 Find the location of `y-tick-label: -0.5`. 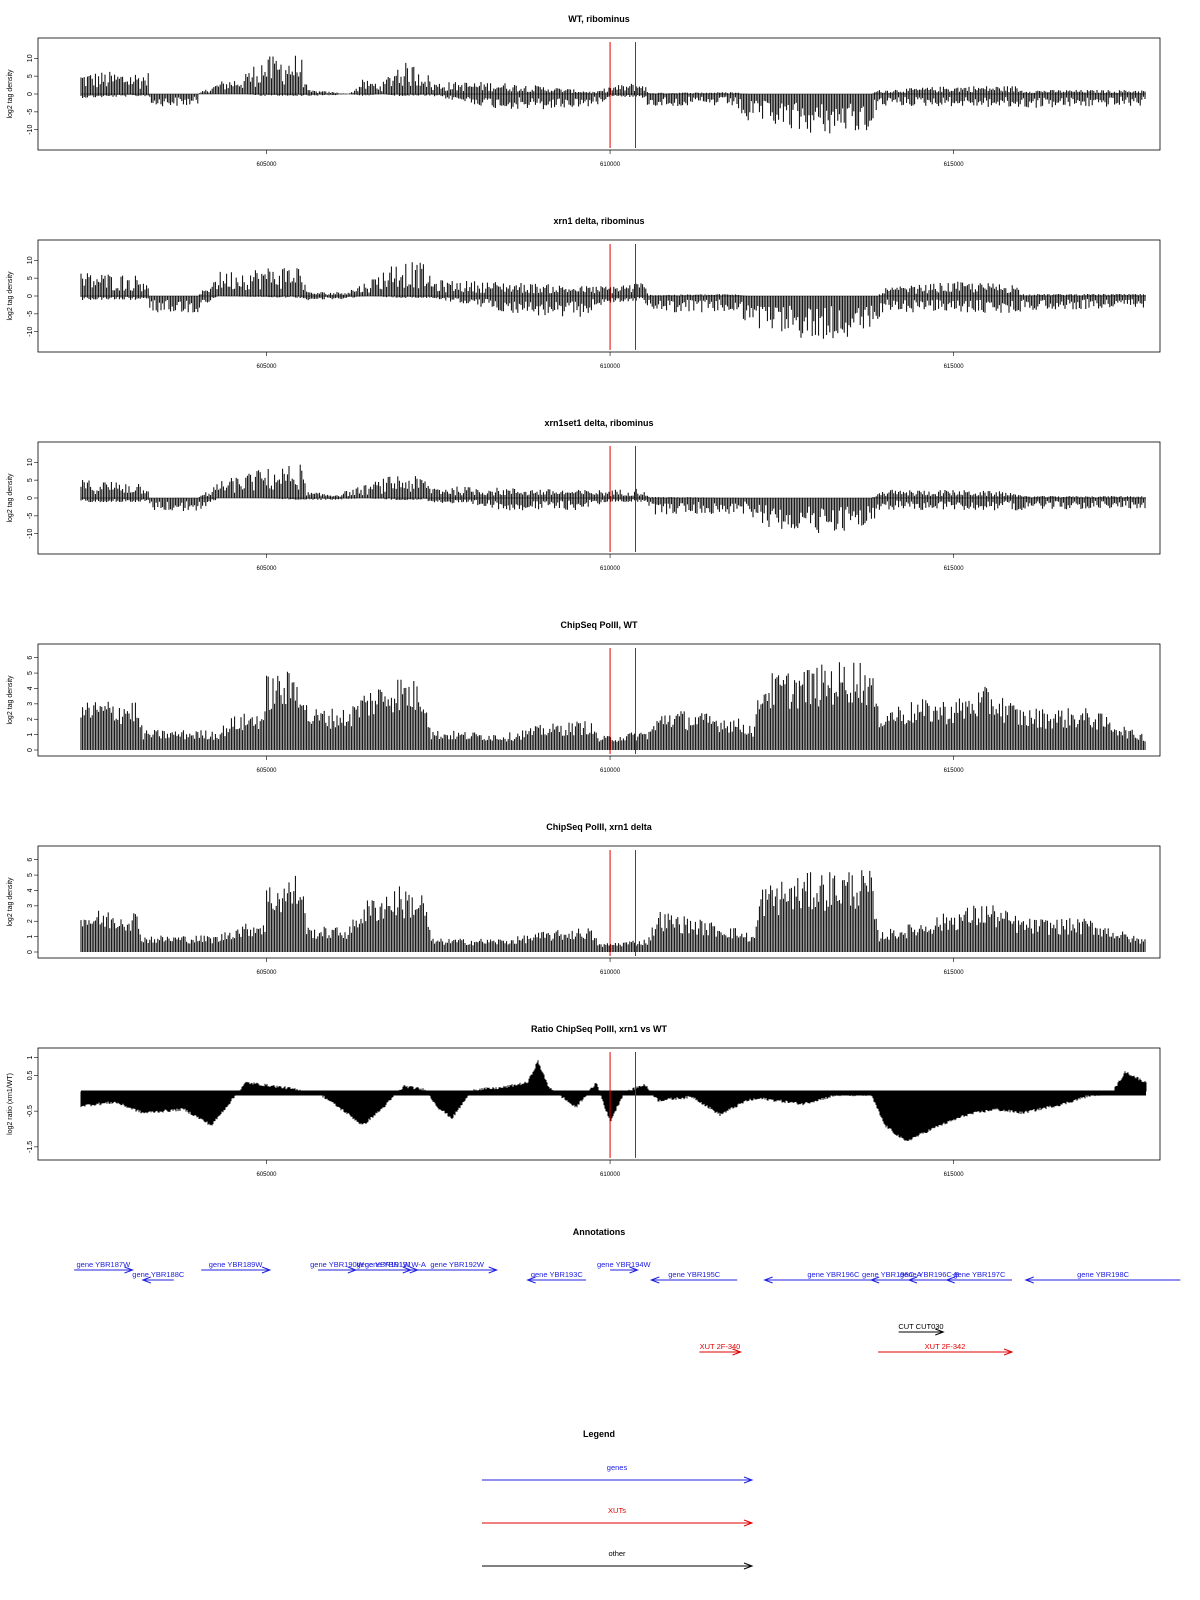

y-tick-label: -0.5 is located at coordinates (30, 1111).